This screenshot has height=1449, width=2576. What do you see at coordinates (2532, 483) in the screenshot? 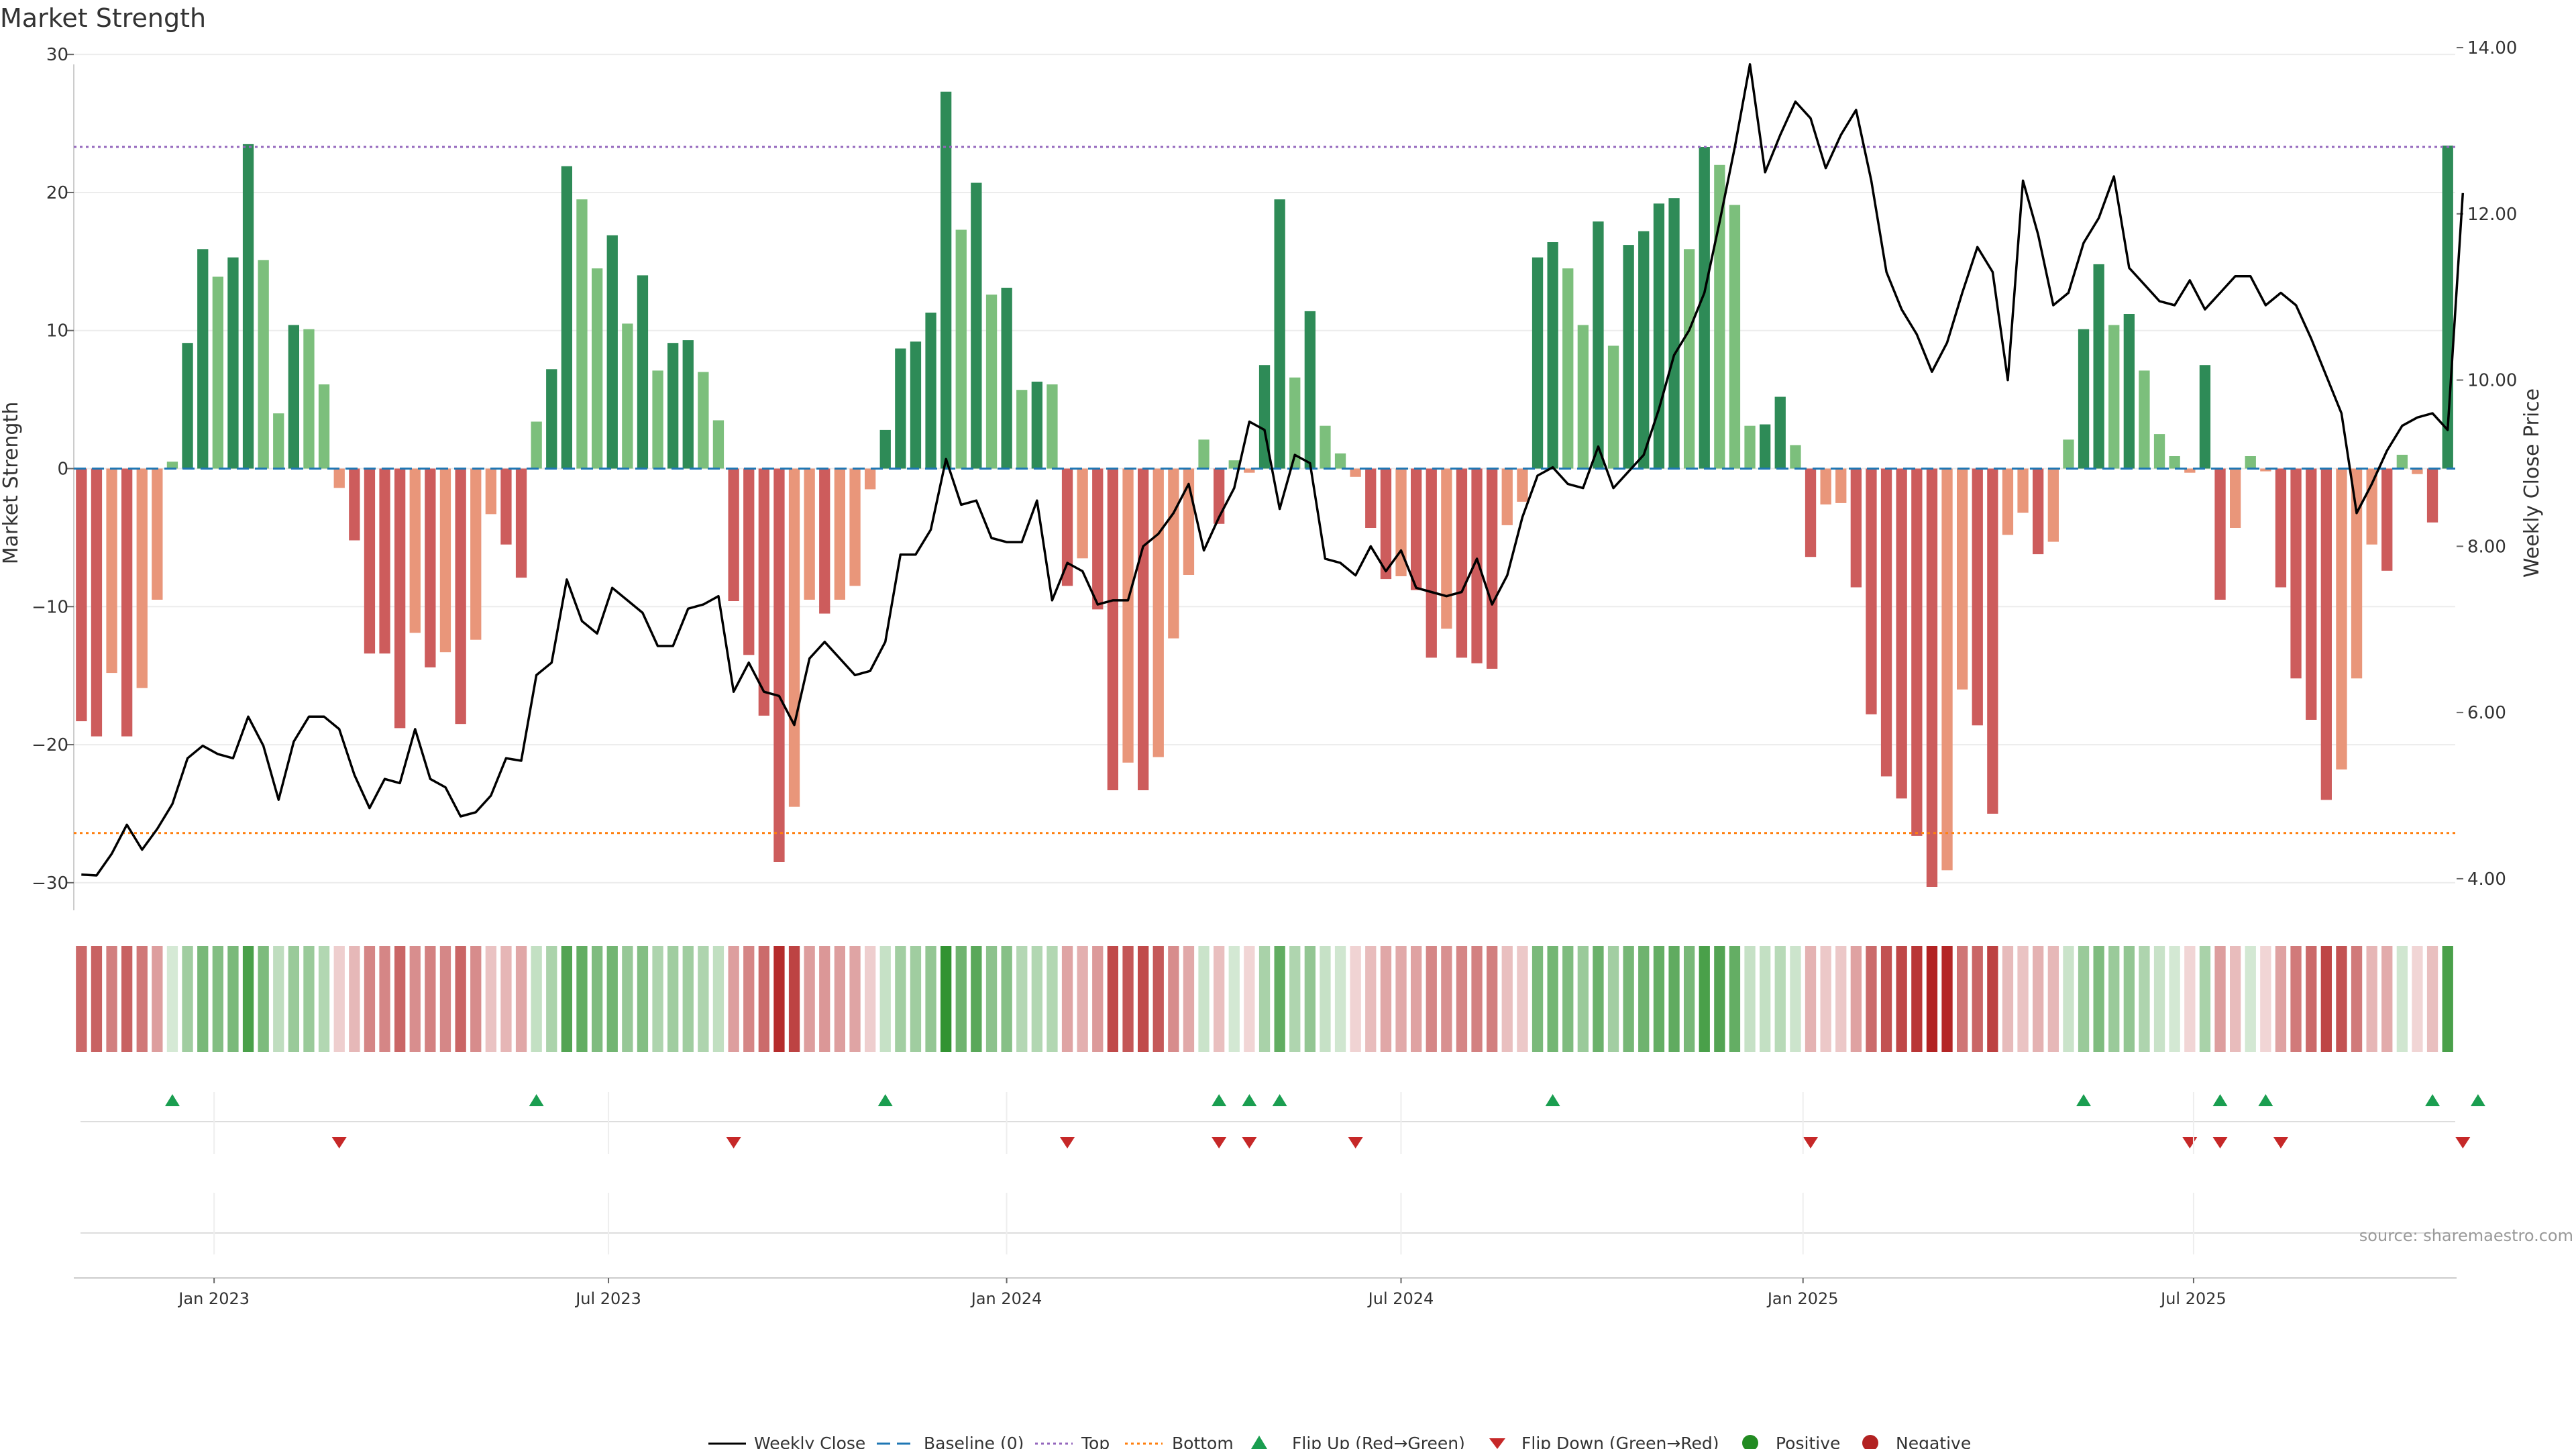
I see `right-axis-label: Weekly Close Price` at bounding box center [2532, 483].